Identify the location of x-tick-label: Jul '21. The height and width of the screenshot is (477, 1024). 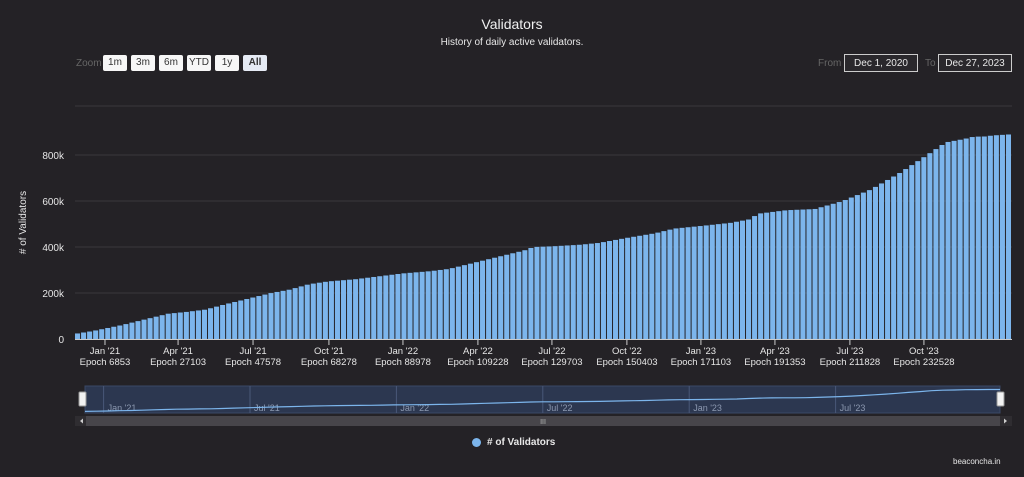
(252, 351).